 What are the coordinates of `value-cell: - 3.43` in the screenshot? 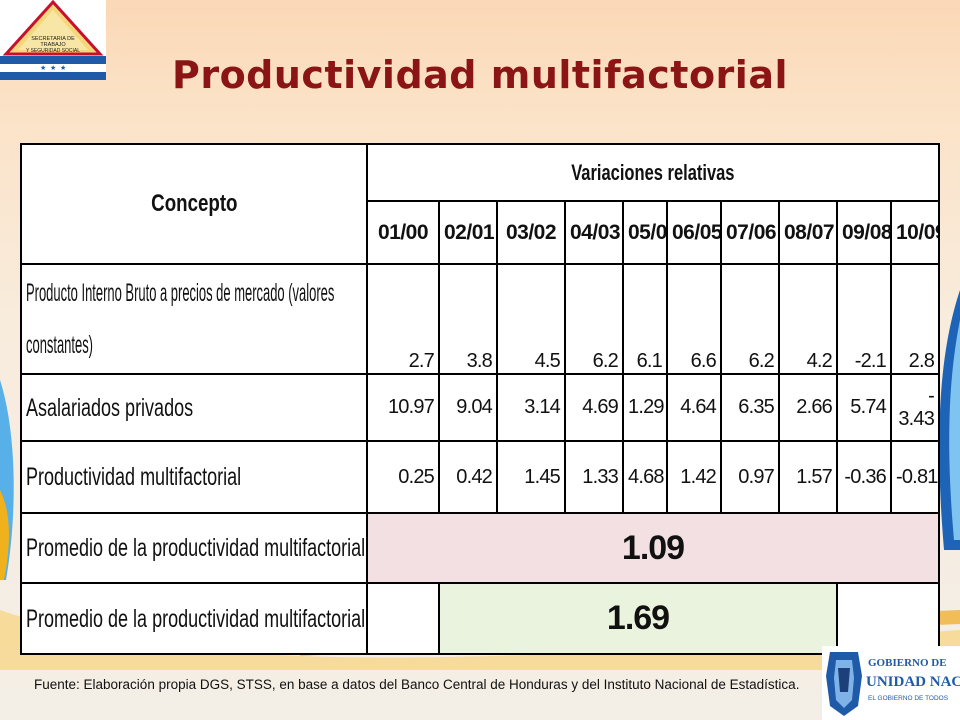 It's located at (915, 407).